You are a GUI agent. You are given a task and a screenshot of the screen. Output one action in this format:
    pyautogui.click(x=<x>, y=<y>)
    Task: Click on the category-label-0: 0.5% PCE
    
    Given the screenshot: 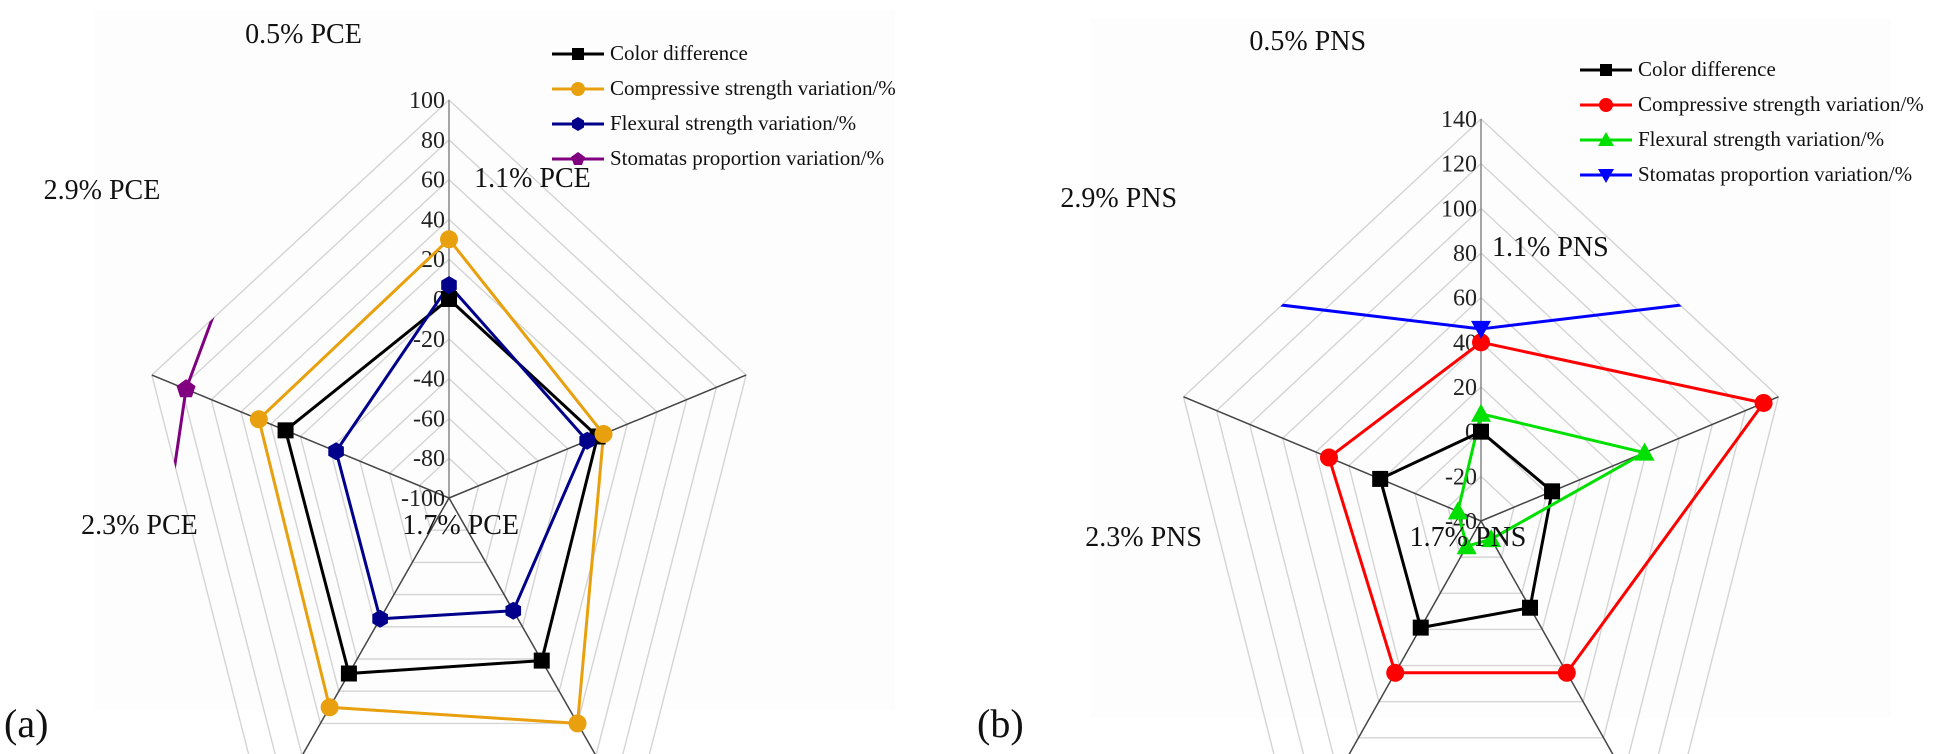 What is the action you would take?
    pyautogui.click(x=303, y=34)
    